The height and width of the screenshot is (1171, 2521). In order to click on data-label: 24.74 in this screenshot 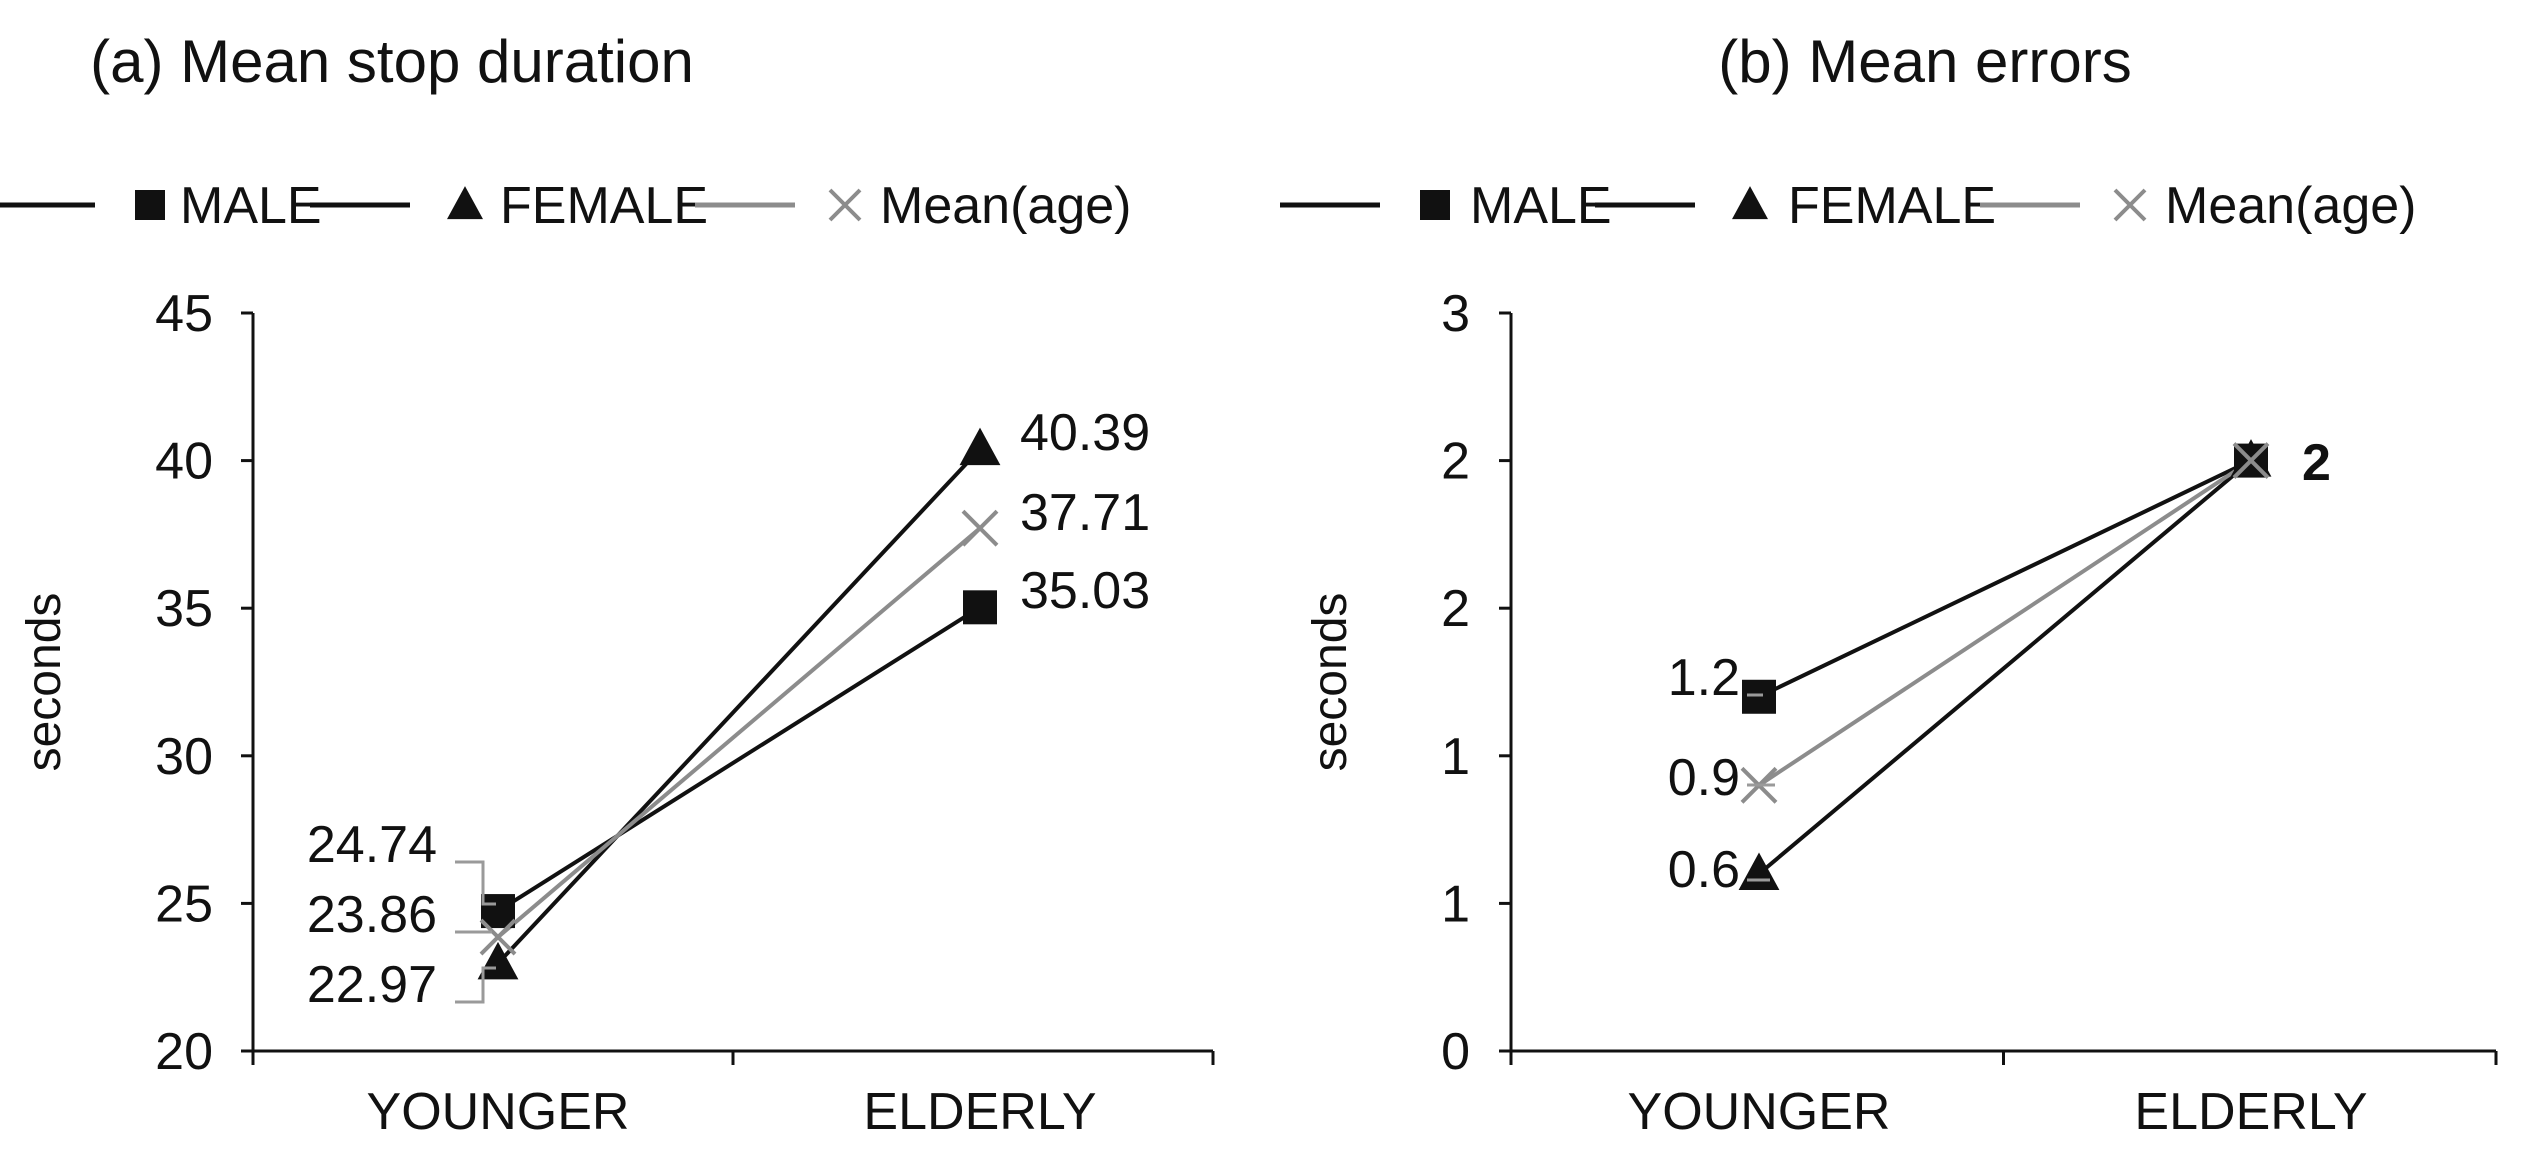, I will do `click(372, 845)`.